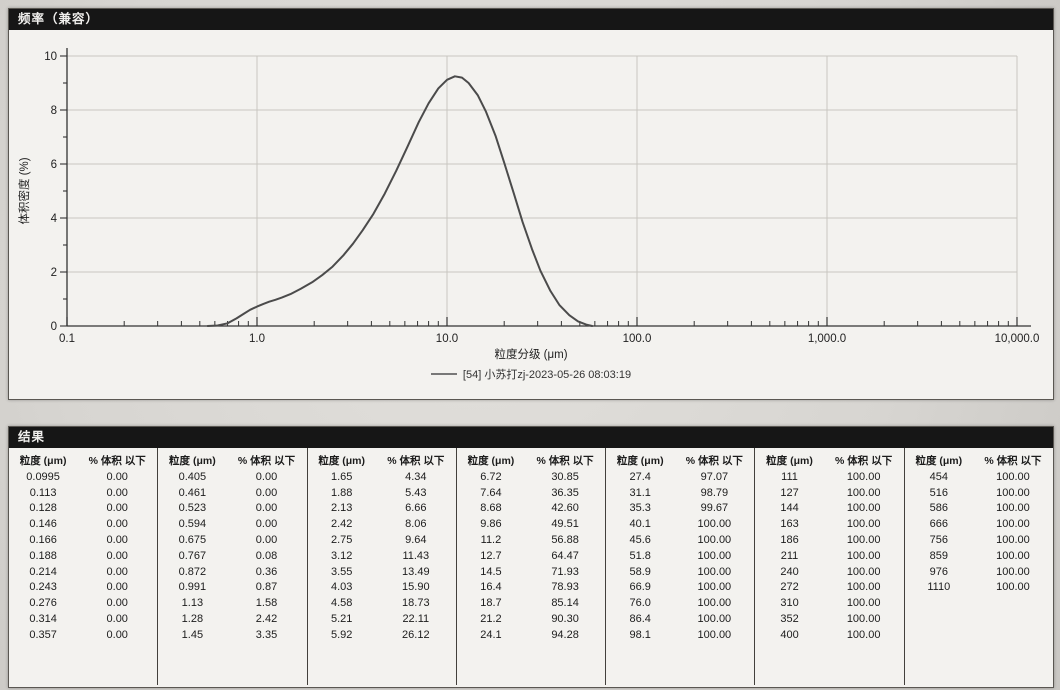 Image resolution: width=1060 pixels, height=690 pixels. What do you see at coordinates (789, 571) in the screenshot?
I see `size-value: 240` at bounding box center [789, 571].